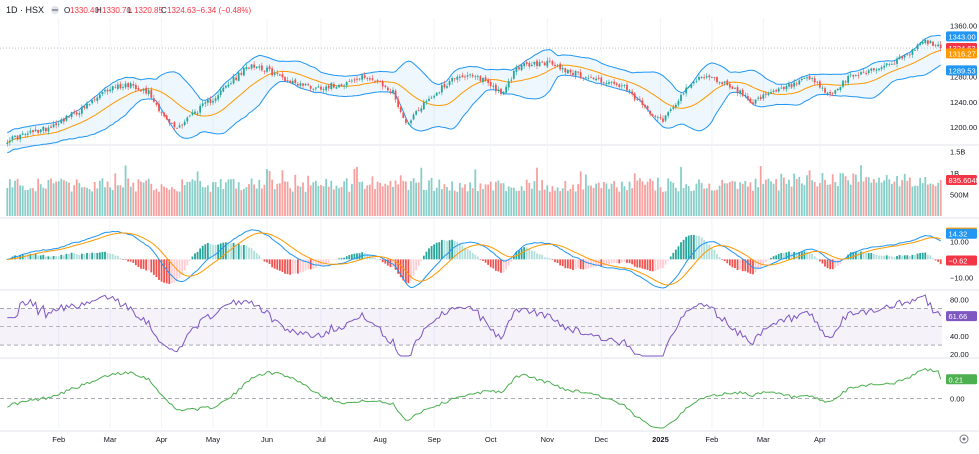 This screenshot has width=979, height=454. I want to click on value-badge: 0.21, so click(961, 379).